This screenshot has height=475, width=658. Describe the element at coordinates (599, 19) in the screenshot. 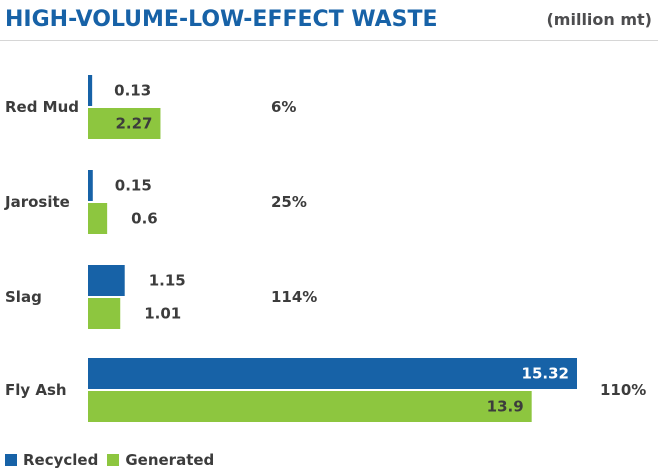

I see `unit-label: (million mt)` at that location.